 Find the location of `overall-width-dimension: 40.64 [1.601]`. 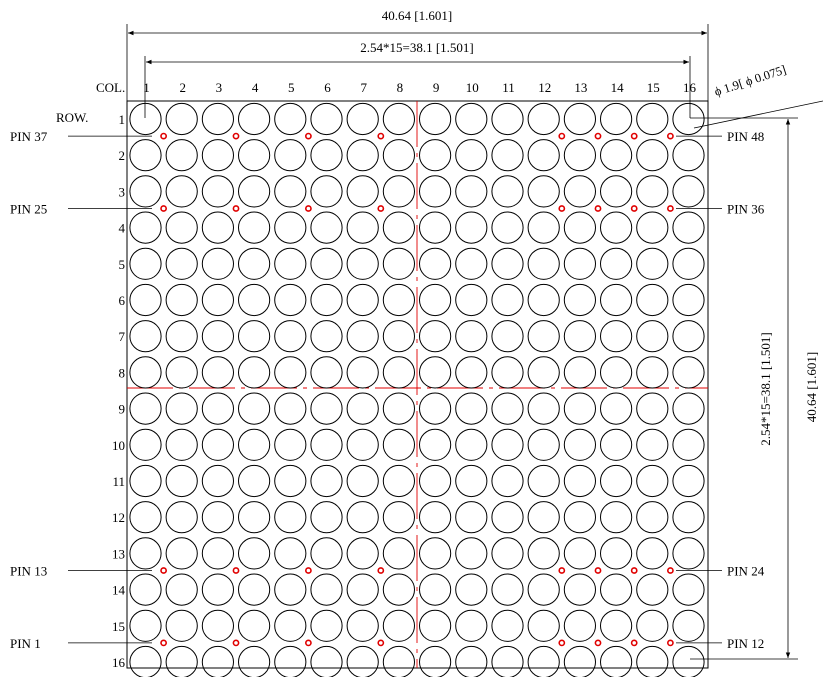

overall-width-dimension: 40.64 [1.601] is located at coordinates (417, 54).